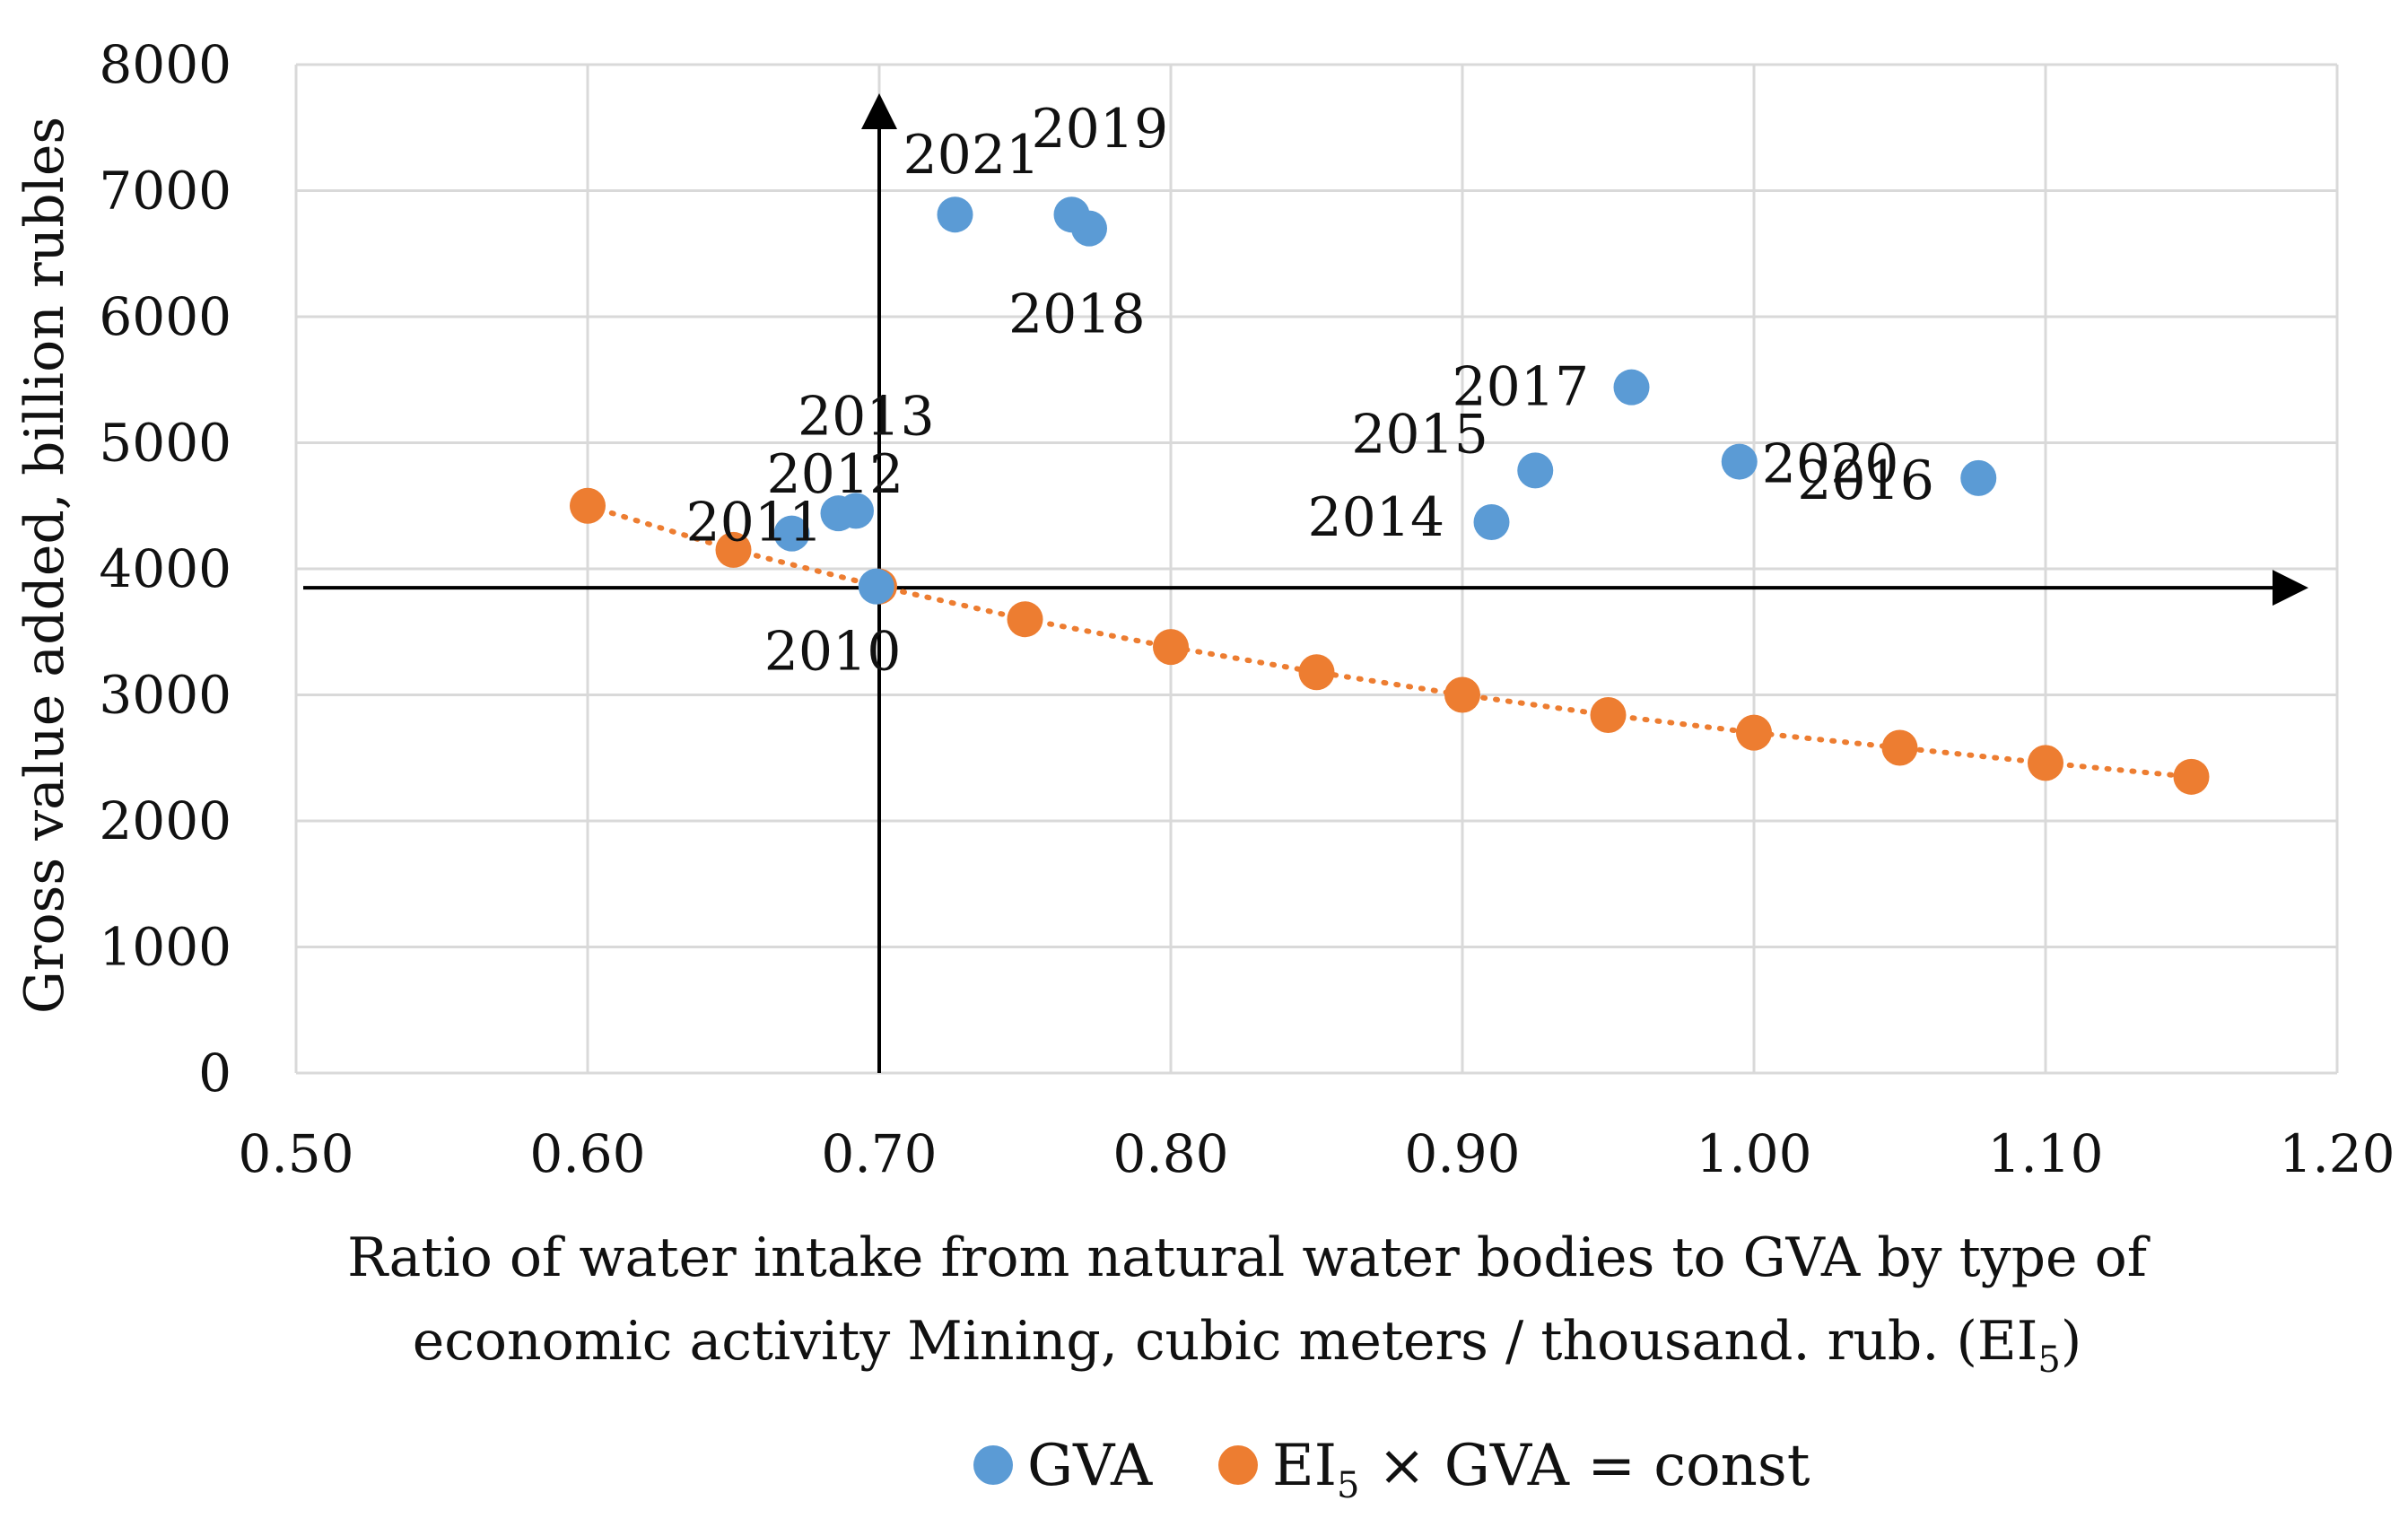 The height and width of the screenshot is (1527, 2408). Describe the element at coordinates (993, 1465) in the screenshot. I see `legend-gva-marker` at that location.